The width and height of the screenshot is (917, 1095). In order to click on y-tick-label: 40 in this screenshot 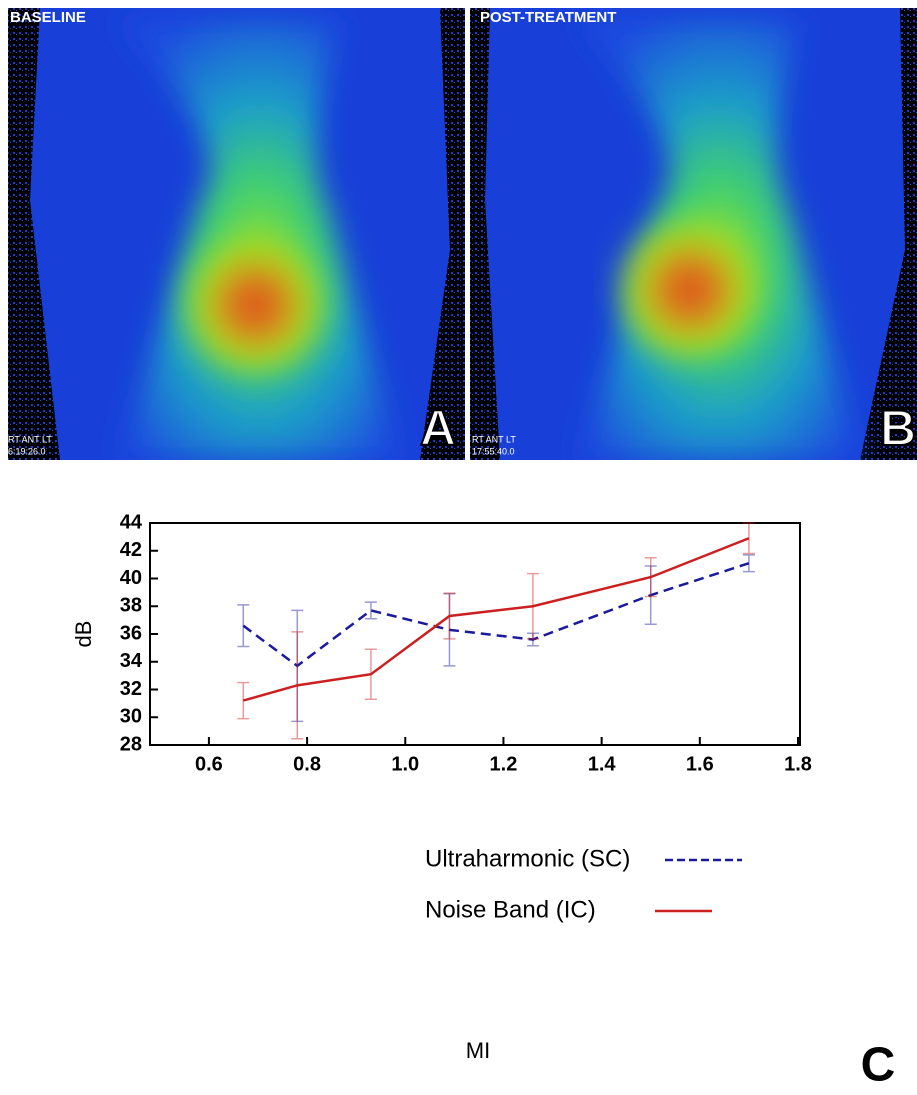, I will do `click(131, 578)`.